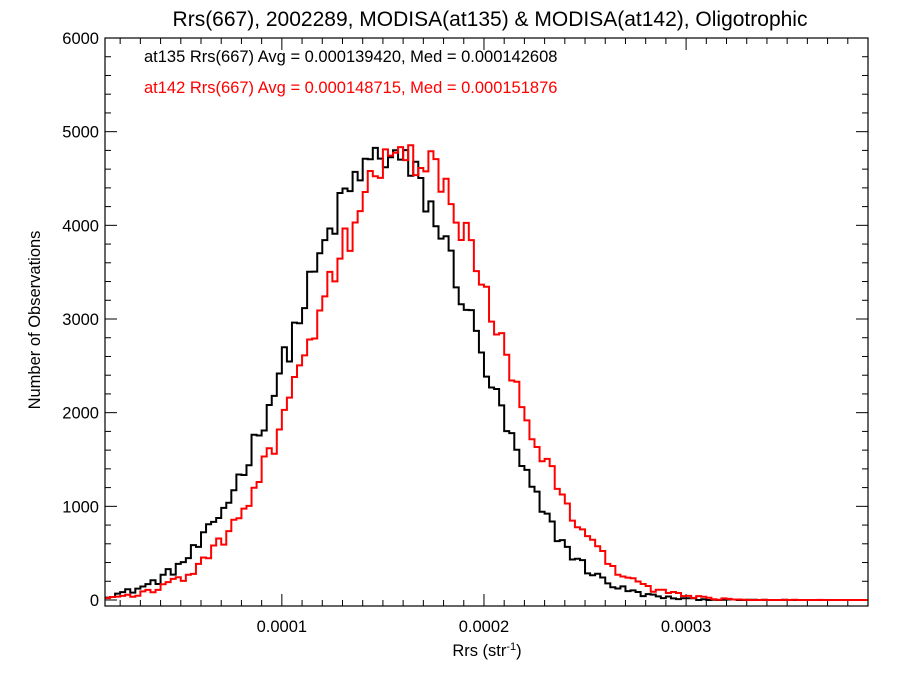 Image resolution: width=900 pixels, height=675 pixels. What do you see at coordinates (282, 627) in the screenshot?
I see `x-tick-label: 0.0001` at bounding box center [282, 627].